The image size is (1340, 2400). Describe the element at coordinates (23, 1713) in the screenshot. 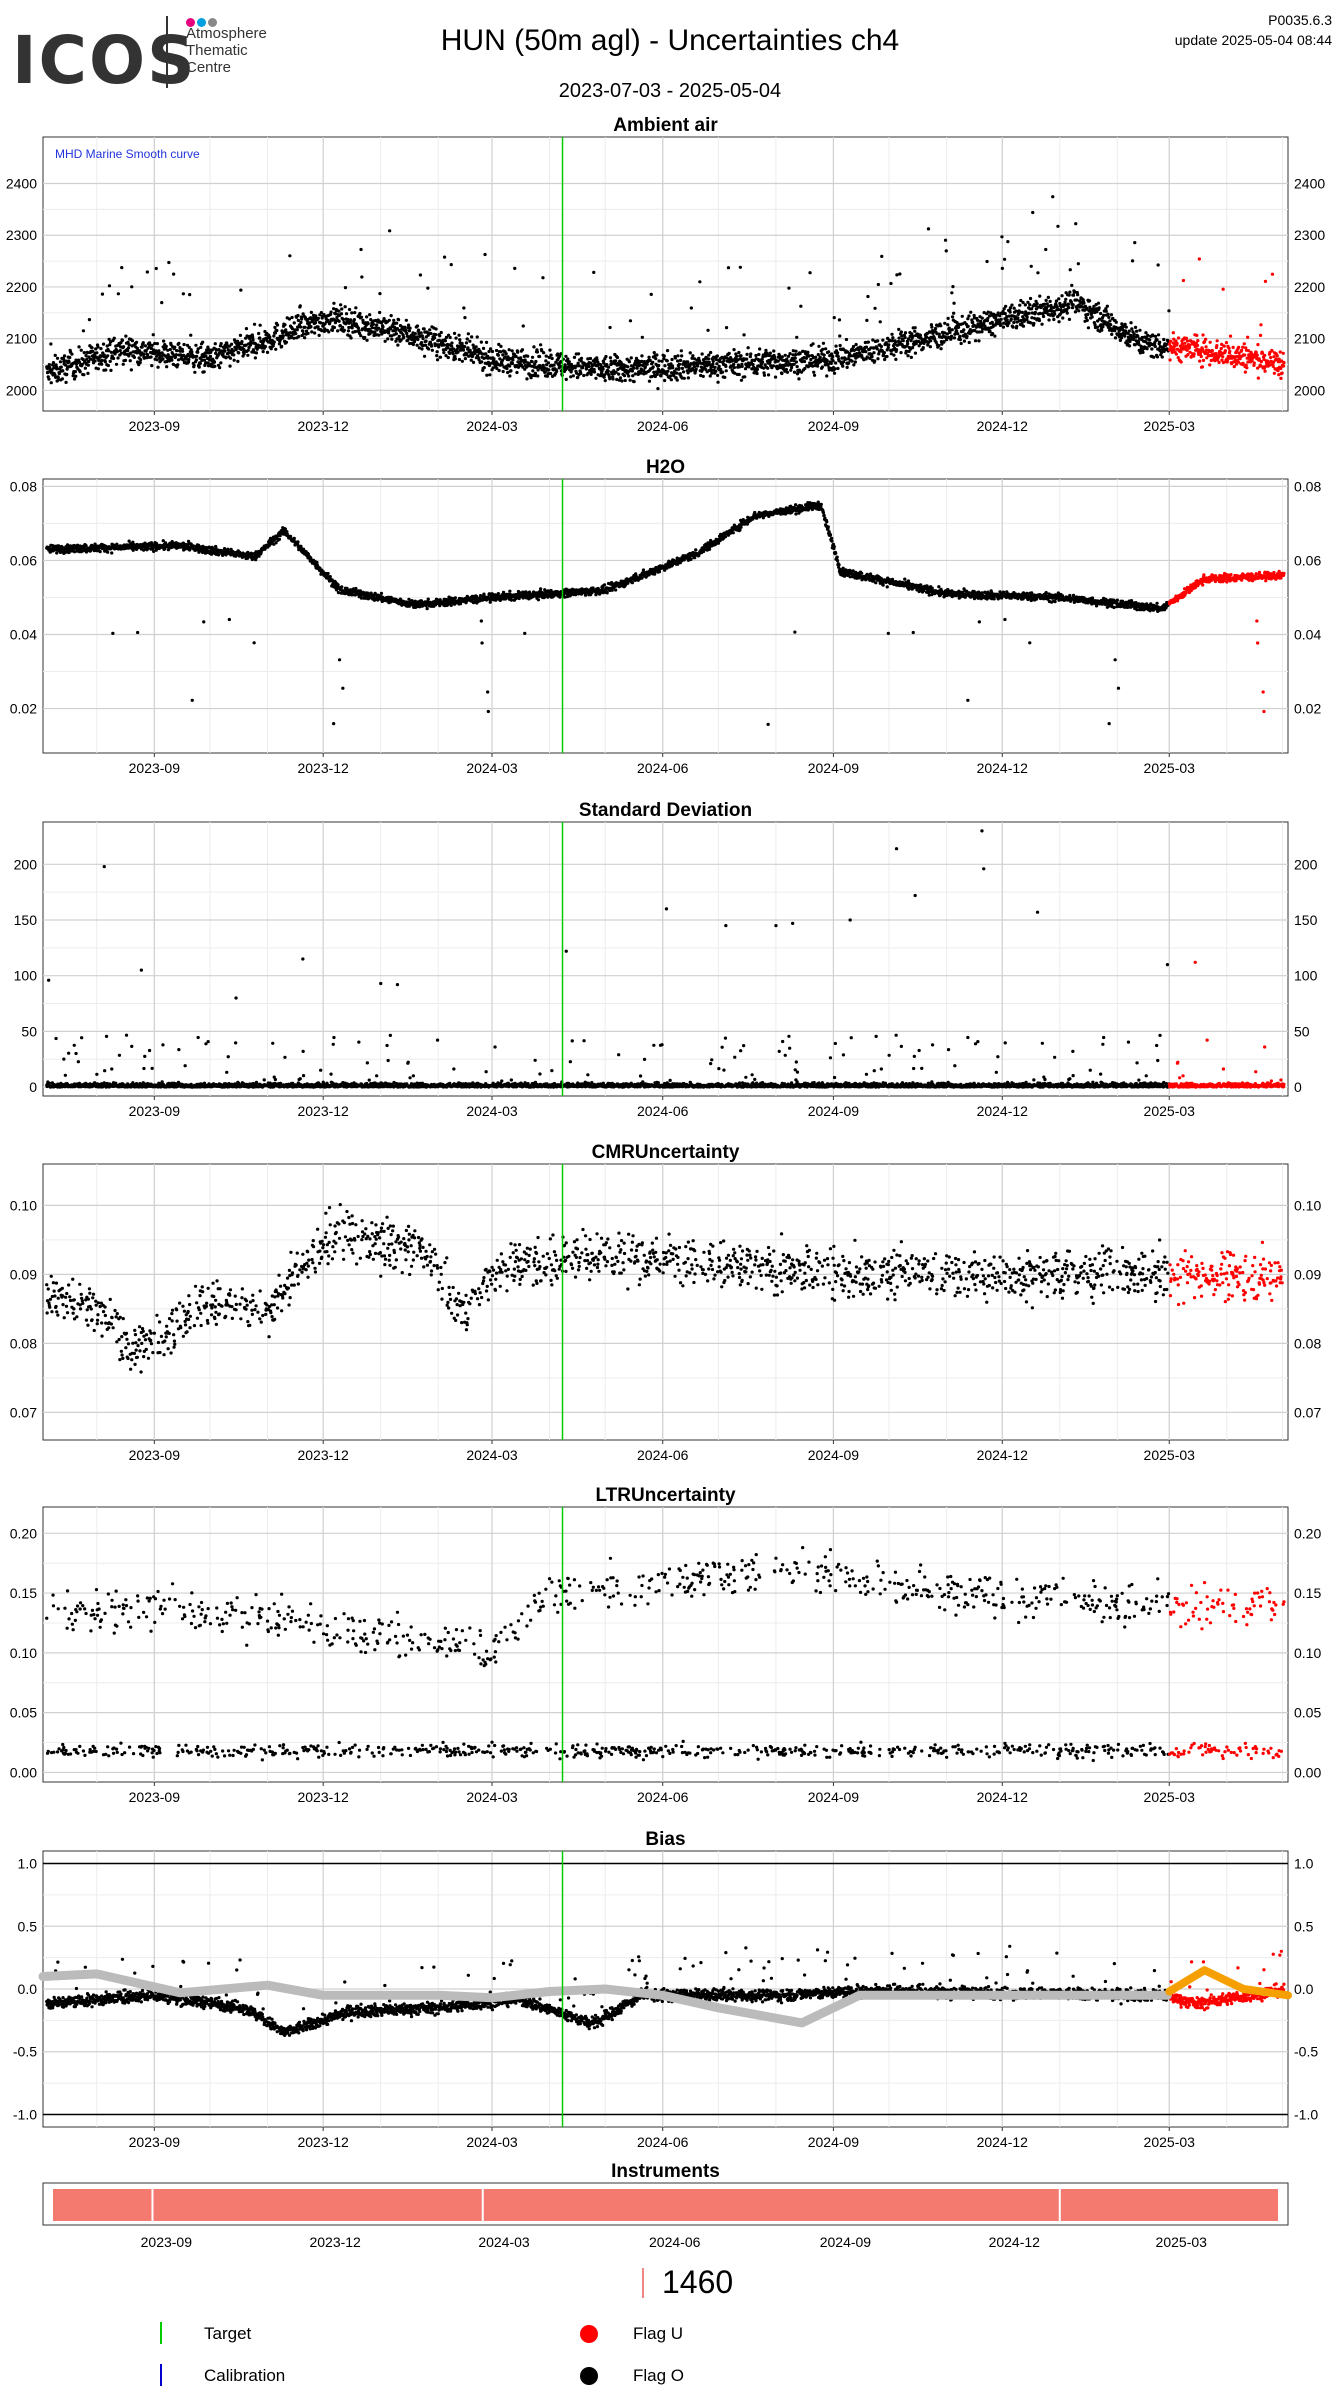

I see `chart-ltruncertainty-ytick-left-1: 0.05` at that location.